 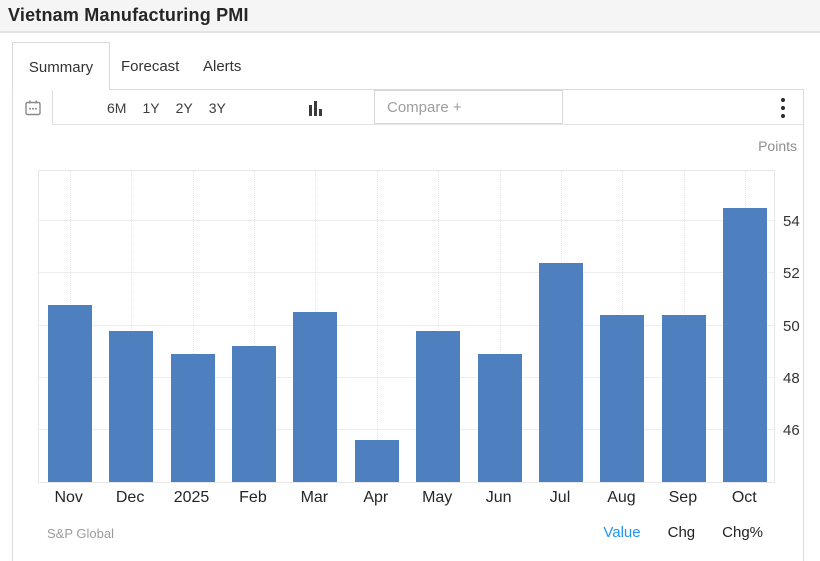 I want to click on x-tick-label: Nov, so click(x=68, y=497).